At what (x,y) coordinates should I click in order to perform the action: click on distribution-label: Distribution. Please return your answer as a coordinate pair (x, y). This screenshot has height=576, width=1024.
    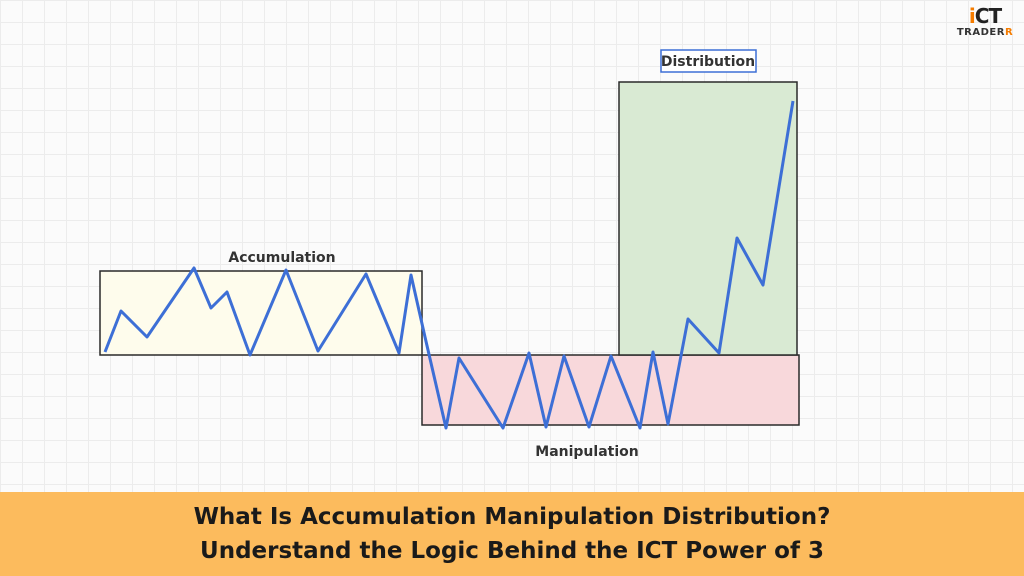
    Looking at the image, I should click on (708, 62).